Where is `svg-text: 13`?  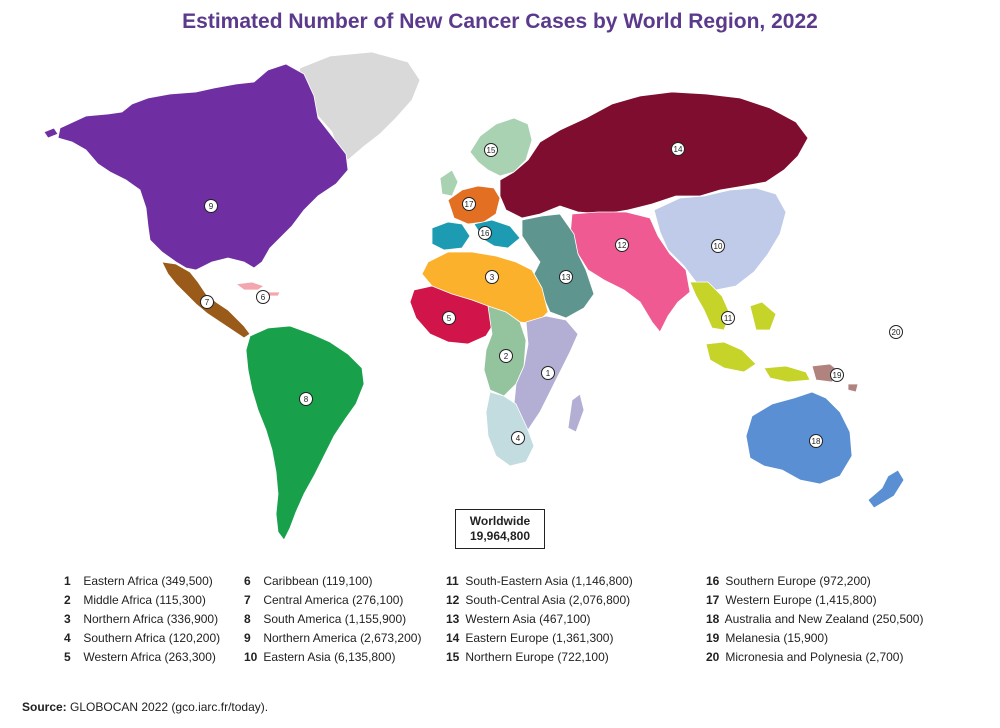
svg-text: 13 is located at coordinates (566, 277).